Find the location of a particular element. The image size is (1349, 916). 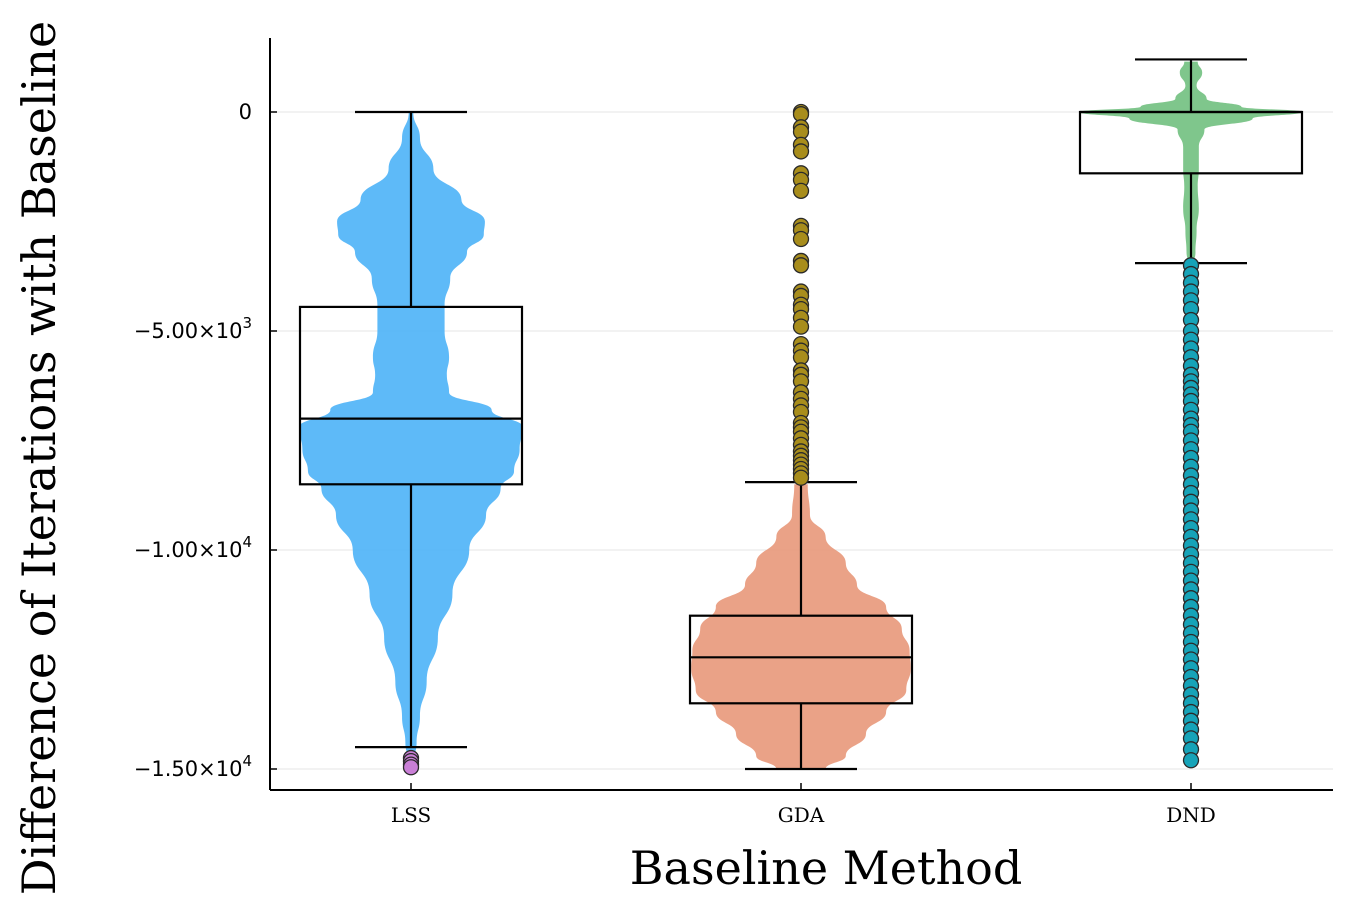

y-tick-label: −1.00×10⁴ is located at coordinates (193, 547).